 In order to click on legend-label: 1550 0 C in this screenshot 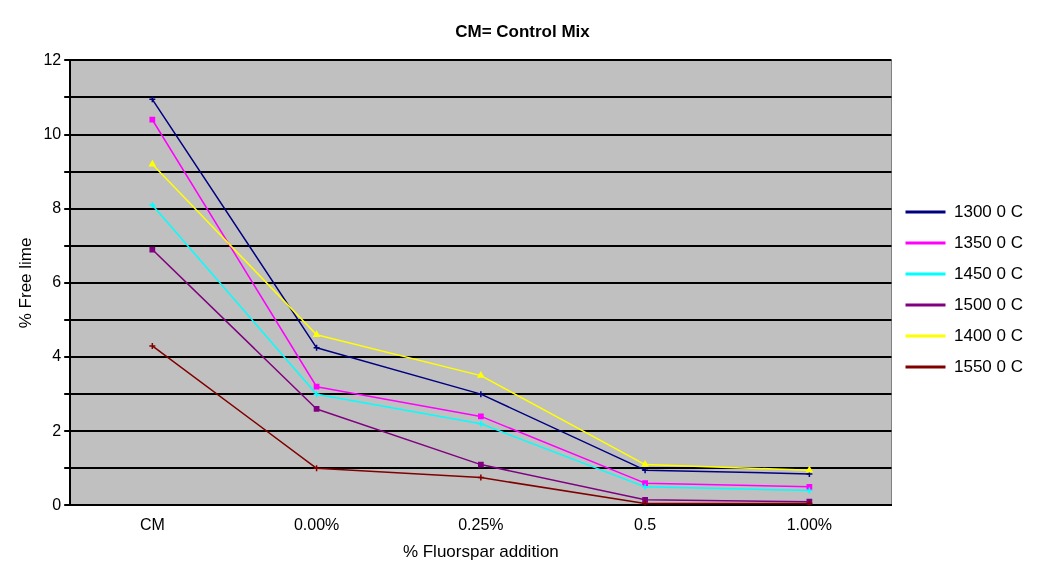, I will do `click(988, 366)`.